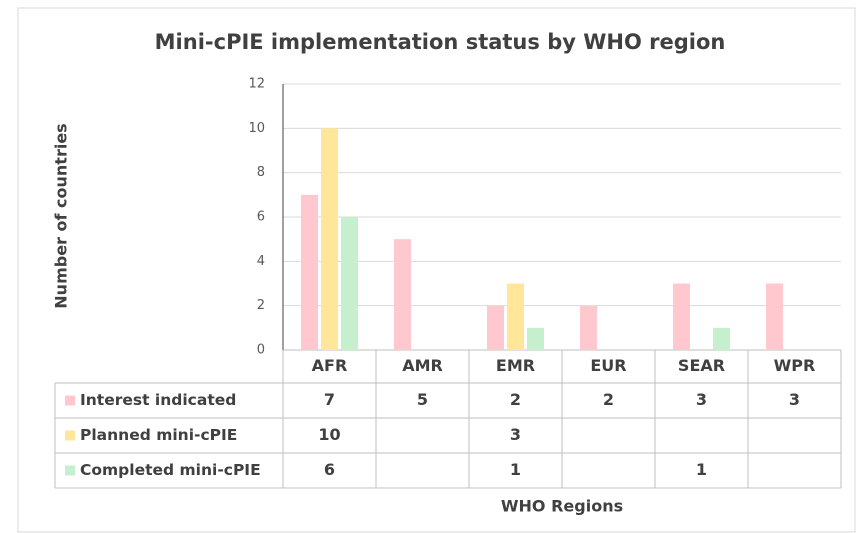 The height and width of the screenshot is (533, 856). Describe the element at coordinates (329, 434) in the screenshot. I see `table-value: 10` at that location.